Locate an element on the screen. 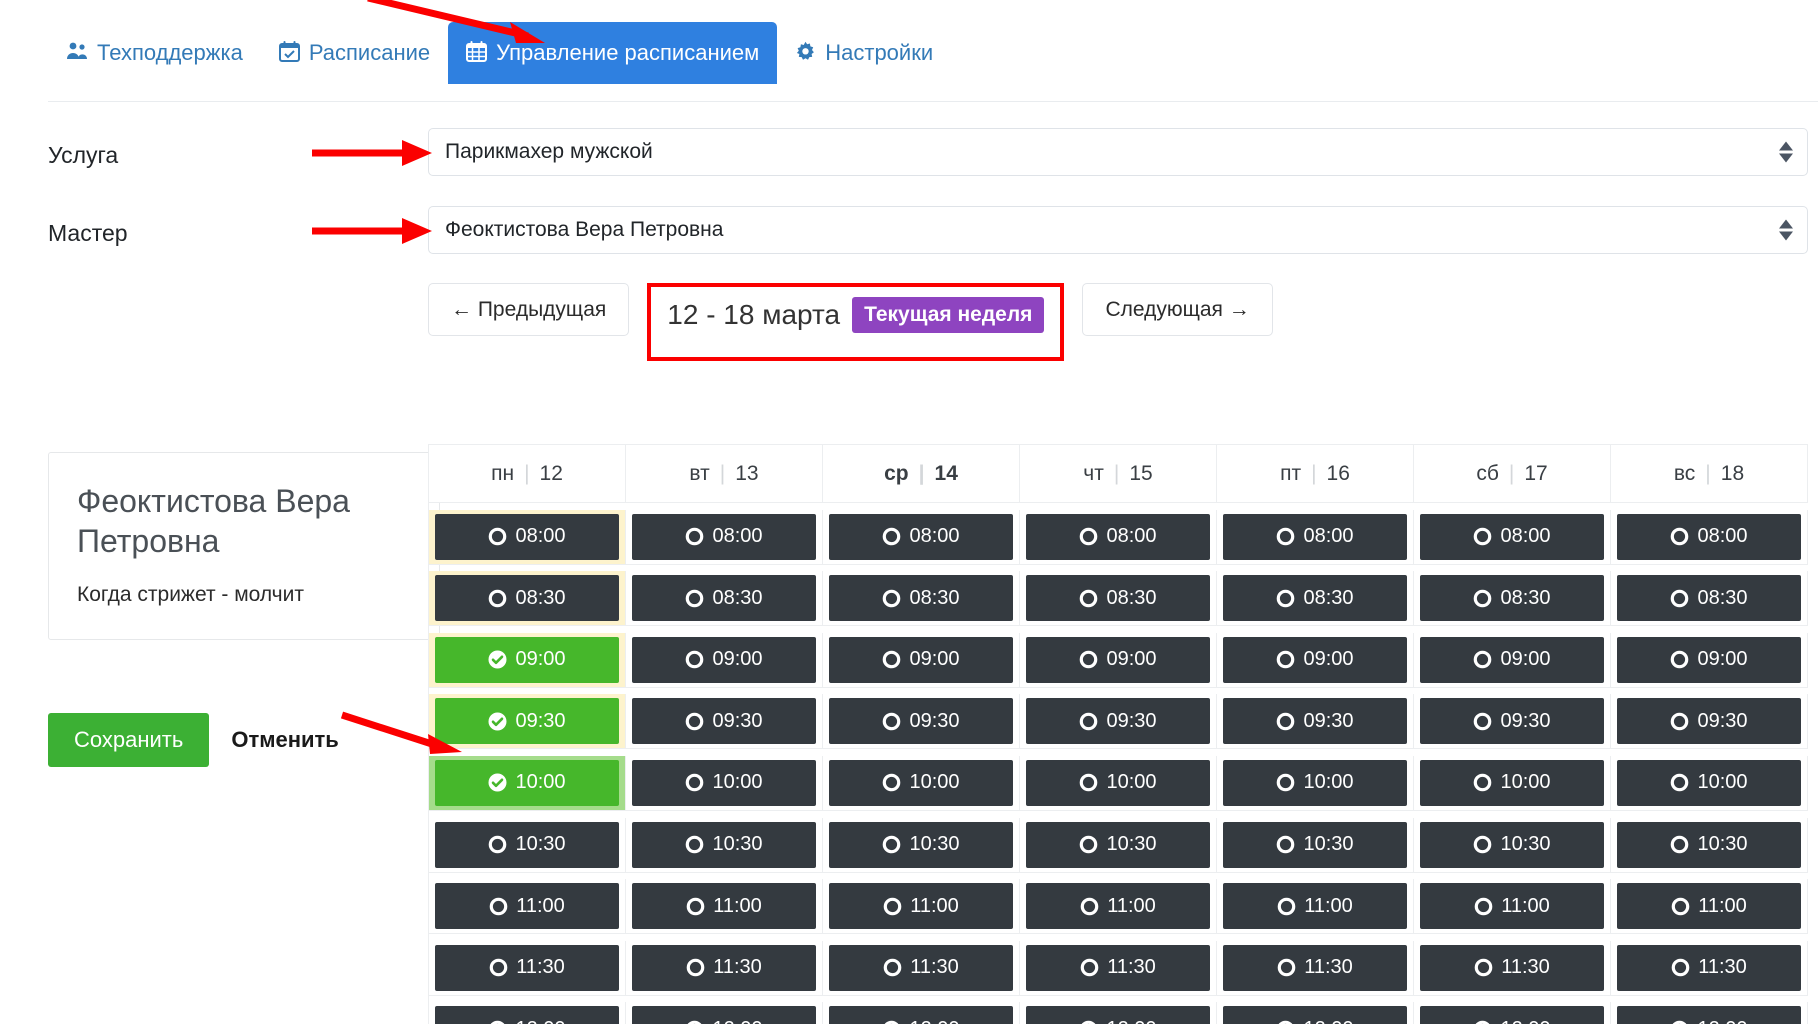 This screenshot has width=1818, height=1024. slot-cell: 10:00 is located at coordinates (527, 783).